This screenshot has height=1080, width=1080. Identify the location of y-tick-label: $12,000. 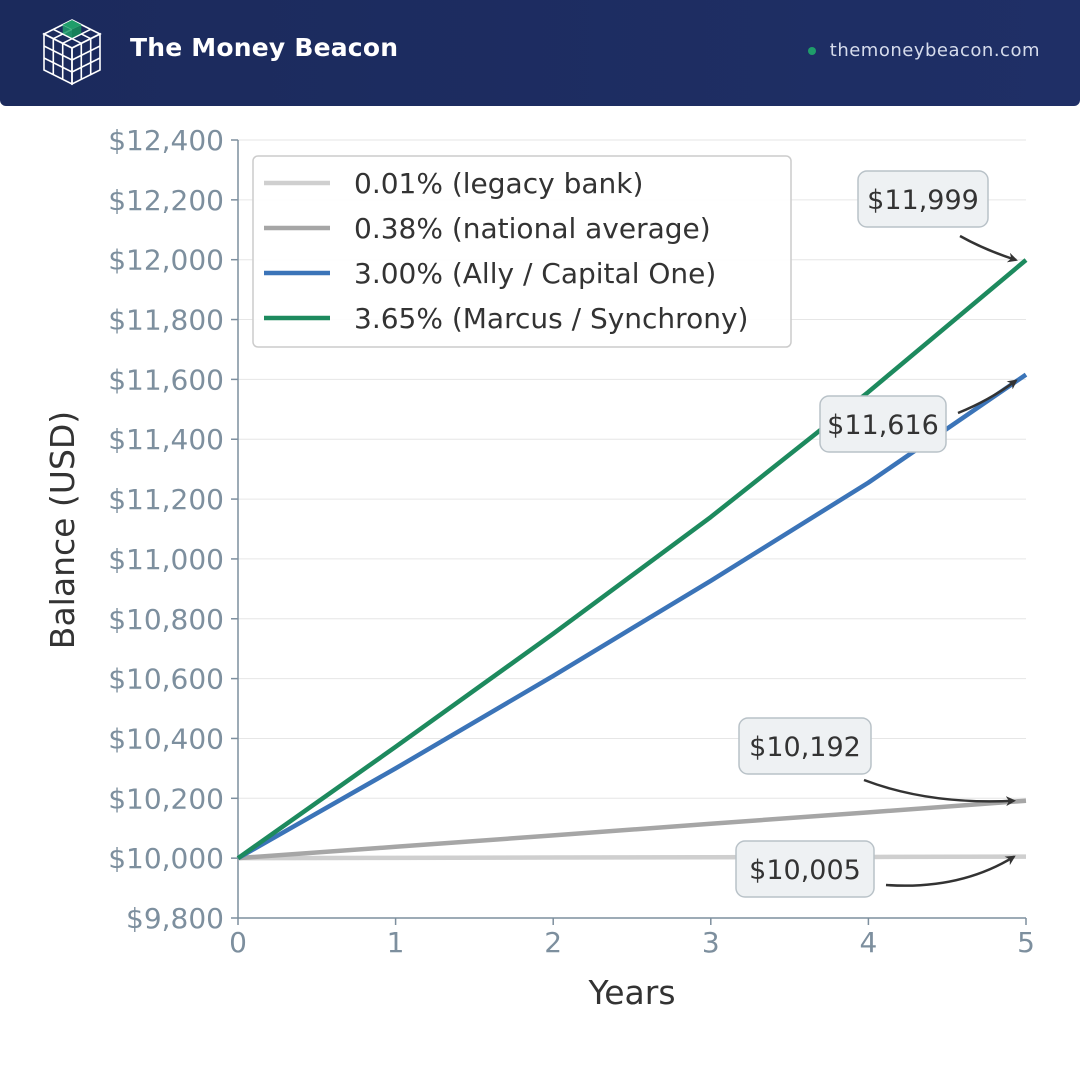
(166, 260).